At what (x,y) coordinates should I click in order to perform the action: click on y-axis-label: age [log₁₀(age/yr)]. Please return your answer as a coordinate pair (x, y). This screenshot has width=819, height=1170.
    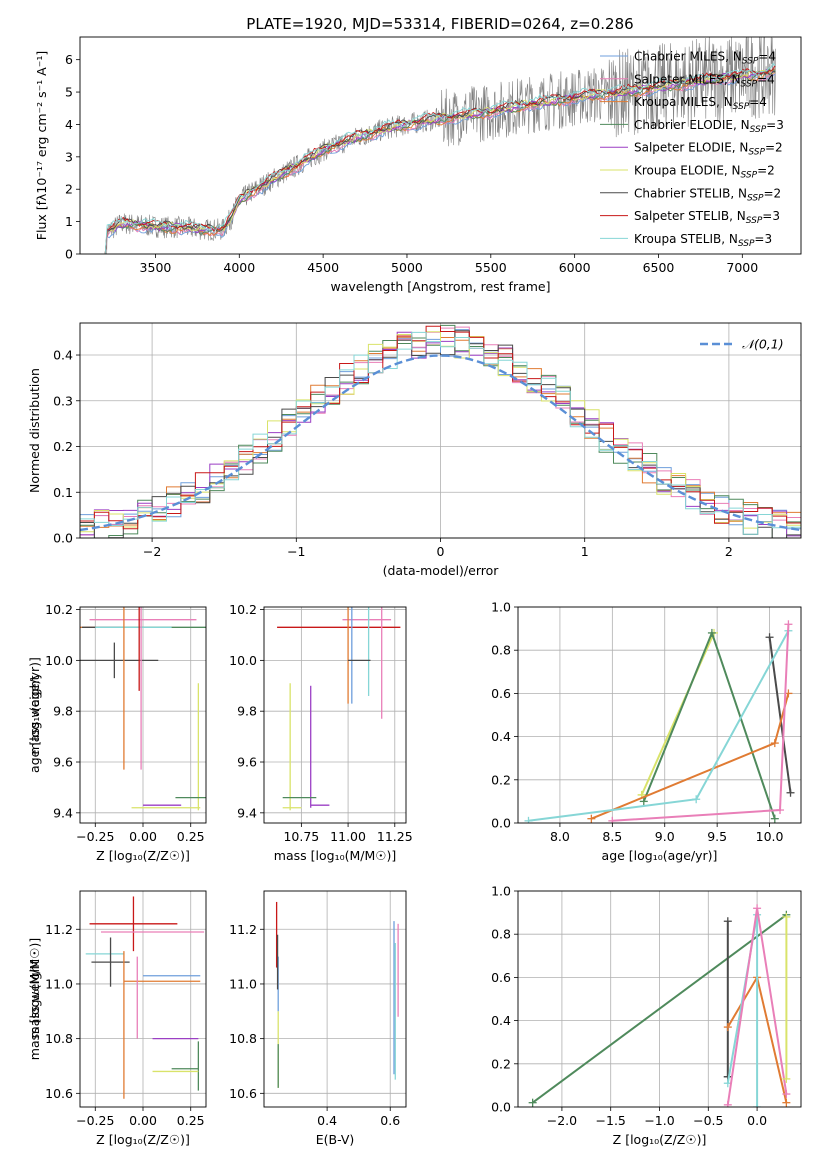
    Looking at the image, I should click on (34, 715).